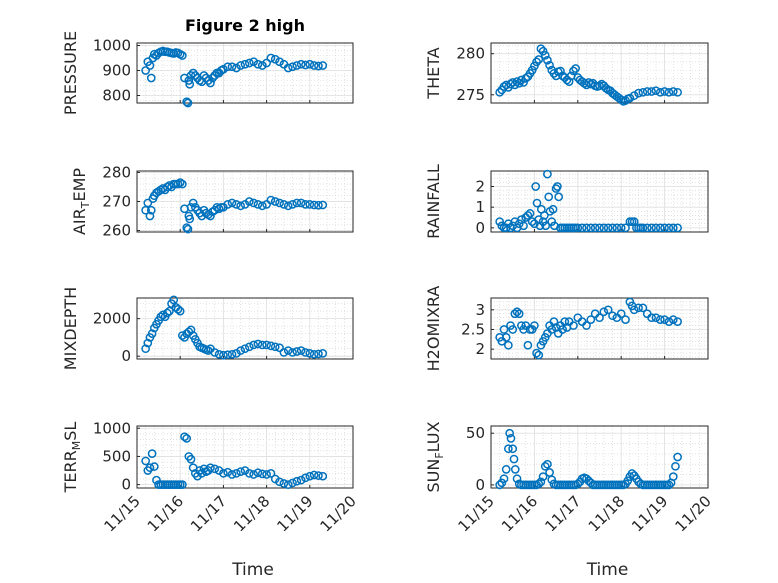 This screenshot has height=583, width=778. I want to click on y-tick-label: 280, so click(470, 54).